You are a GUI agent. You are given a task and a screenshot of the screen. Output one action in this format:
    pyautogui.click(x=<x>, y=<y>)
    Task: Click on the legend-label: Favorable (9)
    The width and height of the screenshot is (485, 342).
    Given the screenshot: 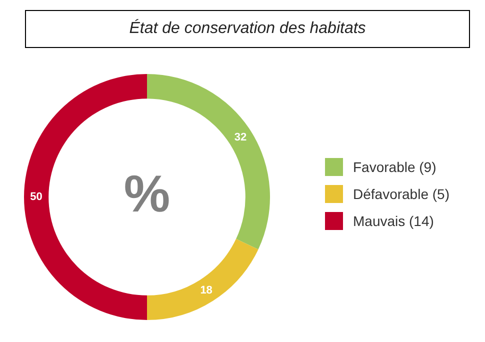 What is the action you would take?
    pyautogui.click(x=394, y=166)
    